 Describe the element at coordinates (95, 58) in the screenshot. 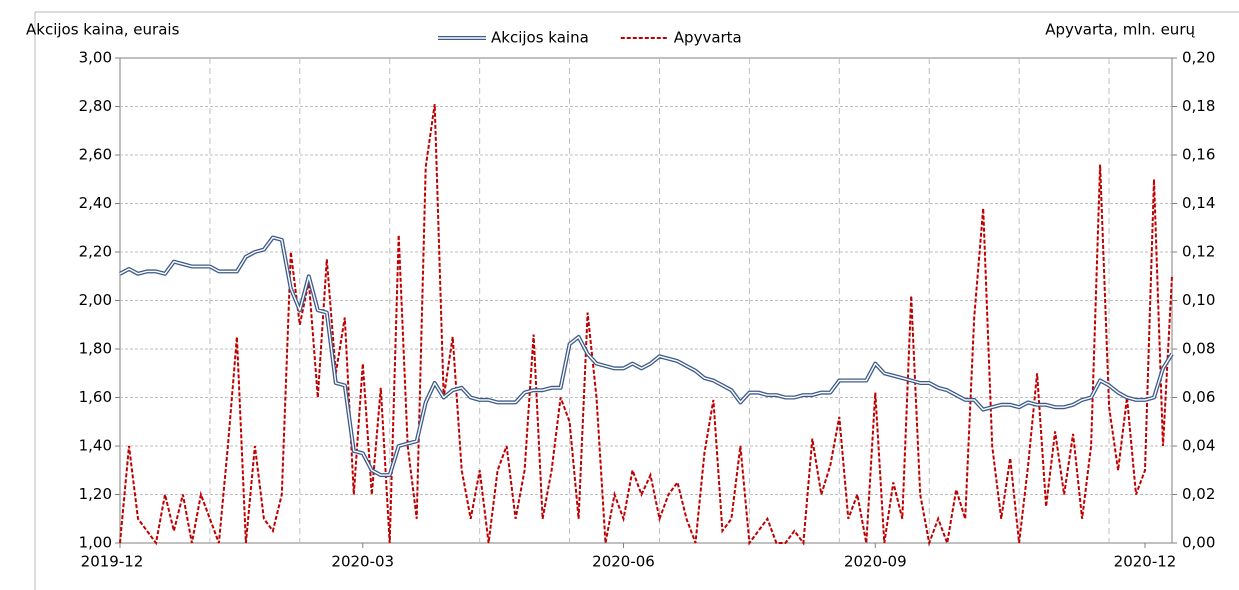

I see `y-tick-label: 3,00` at that location.